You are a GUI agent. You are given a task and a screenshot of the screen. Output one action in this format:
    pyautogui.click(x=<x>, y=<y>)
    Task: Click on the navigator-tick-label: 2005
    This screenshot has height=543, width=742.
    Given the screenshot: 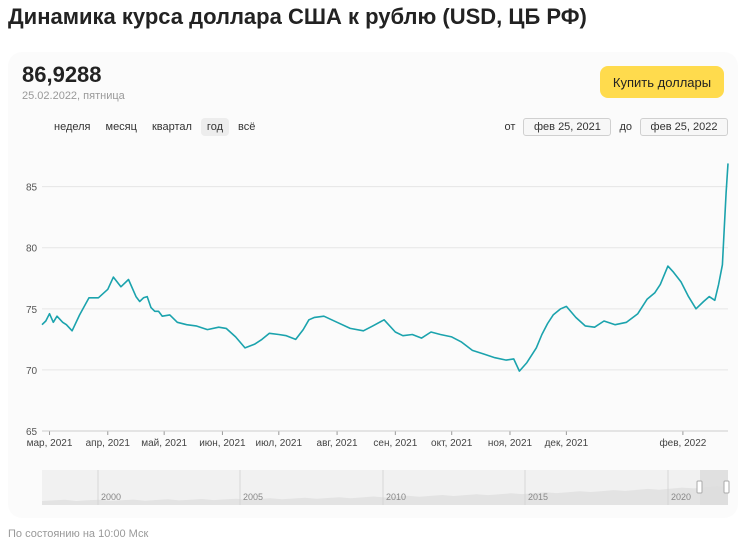 What is the action you would take?
    pyautogui.click(x=253, y=497)
    